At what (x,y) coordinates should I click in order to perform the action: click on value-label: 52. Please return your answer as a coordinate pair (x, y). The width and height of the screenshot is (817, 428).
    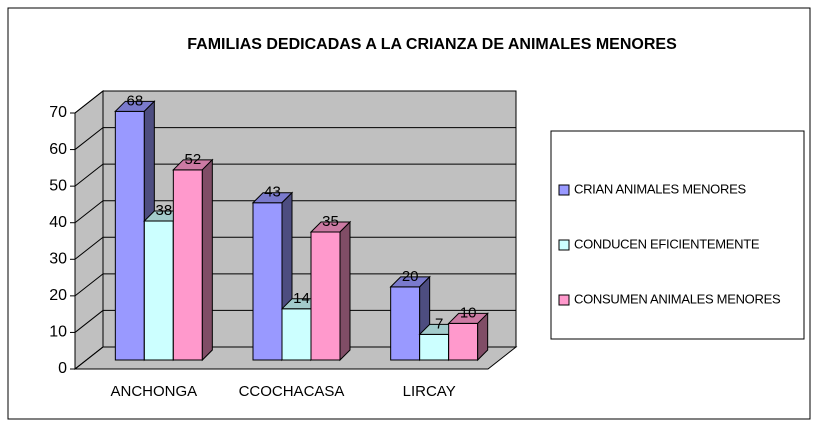
    Looking at the image, I should click on (192, 159).